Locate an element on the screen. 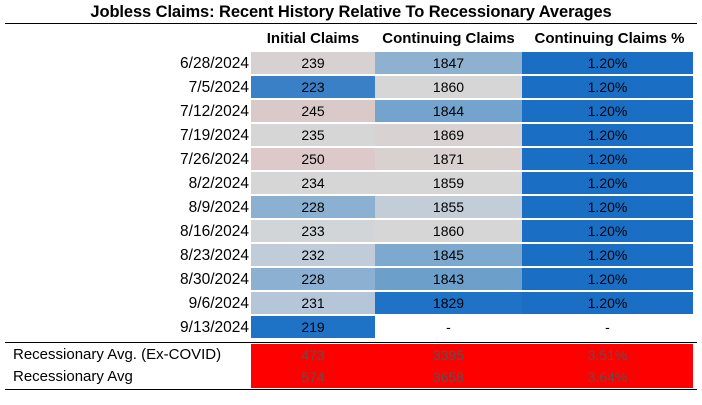  table-row: 7/12/2024 245 1844 1.20% is located at coordinates (351, 112).